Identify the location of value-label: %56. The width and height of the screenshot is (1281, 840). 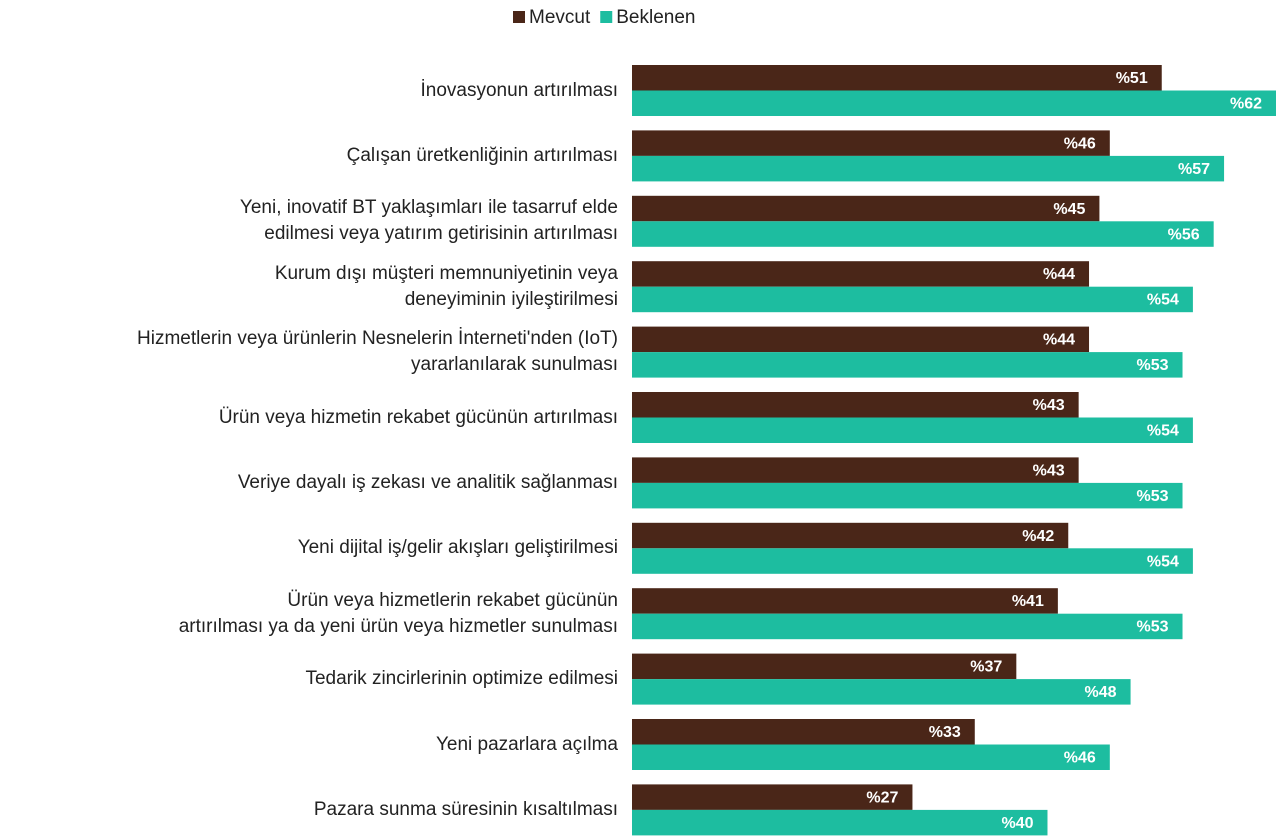
(1184, 234).